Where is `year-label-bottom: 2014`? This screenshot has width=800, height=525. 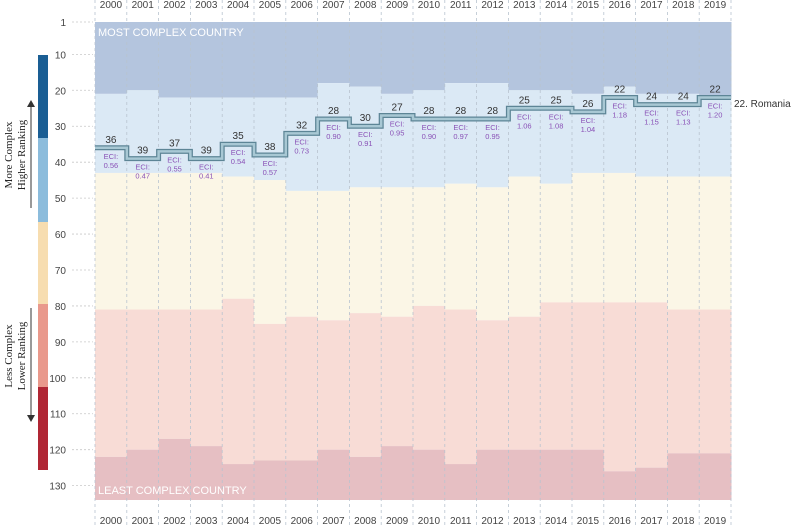 year-label-bottom: 2014 is located at coordinates (556, 520).